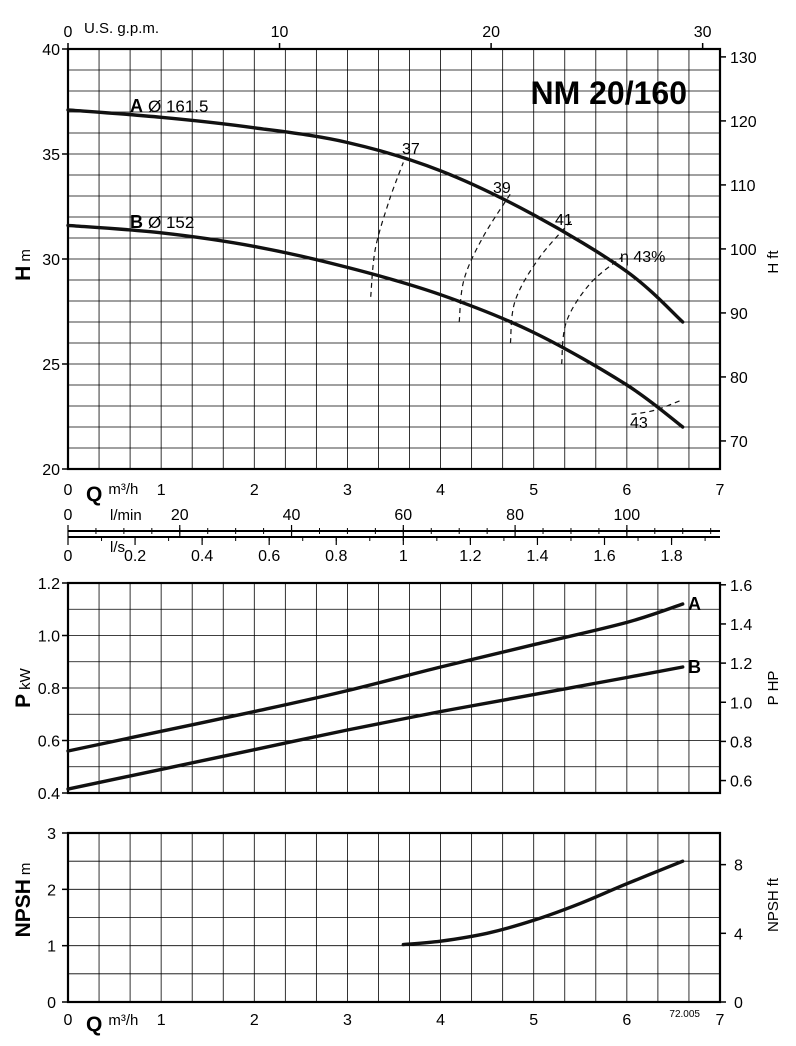 Image resolution: width=796 pixels, height=1046 pixels. I want to click on power-right-axis-label: P HP, so click(773, 688).